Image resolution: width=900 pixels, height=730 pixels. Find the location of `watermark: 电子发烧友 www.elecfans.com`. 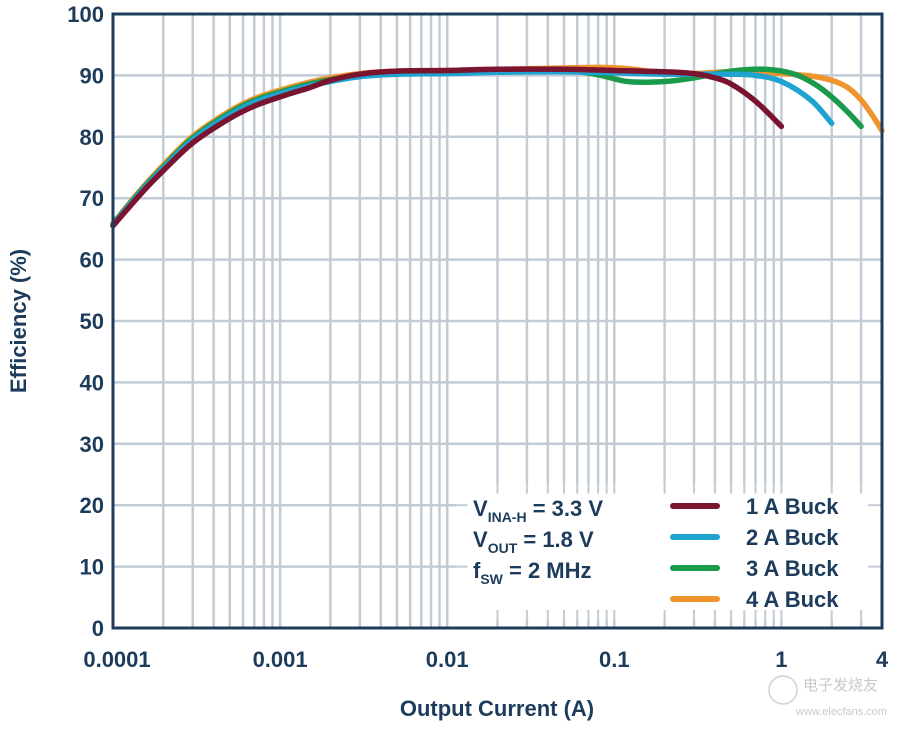

watermark: 电子发烧友 www.elecfans.com is located at coordinates (827, 696).